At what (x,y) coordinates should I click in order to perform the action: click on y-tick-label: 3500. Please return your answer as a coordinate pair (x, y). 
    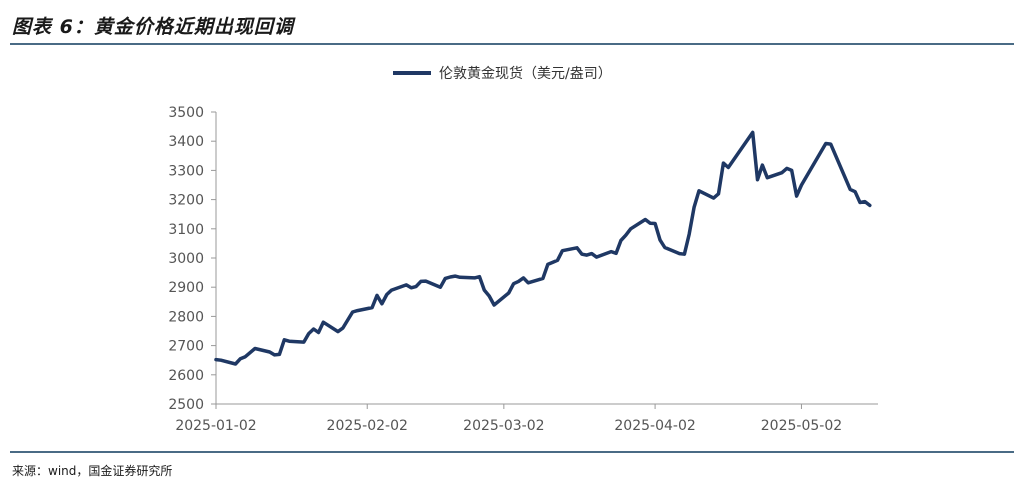
    Looking at the image, I should click on (186, 113).